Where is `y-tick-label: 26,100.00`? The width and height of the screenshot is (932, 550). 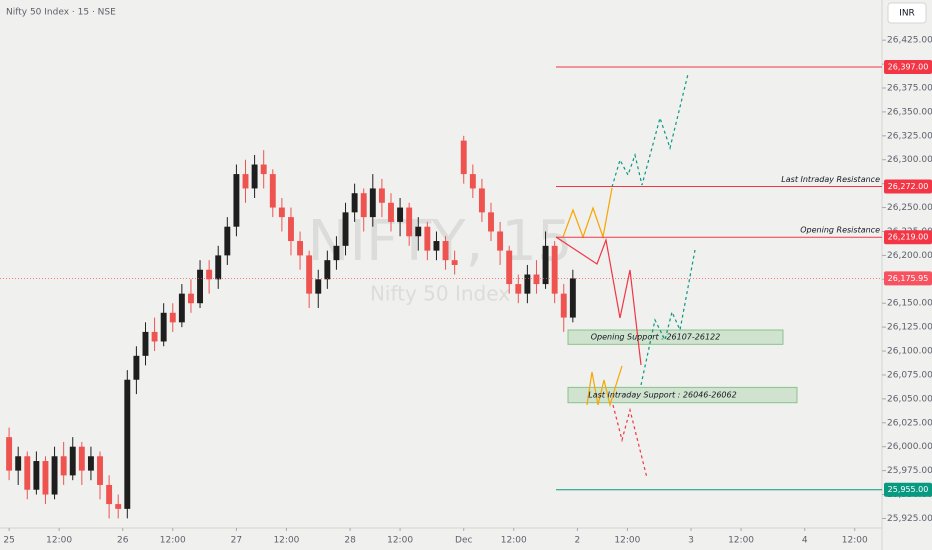 y-tick-label: 26,100.00 is located at coordinates (909, 352).